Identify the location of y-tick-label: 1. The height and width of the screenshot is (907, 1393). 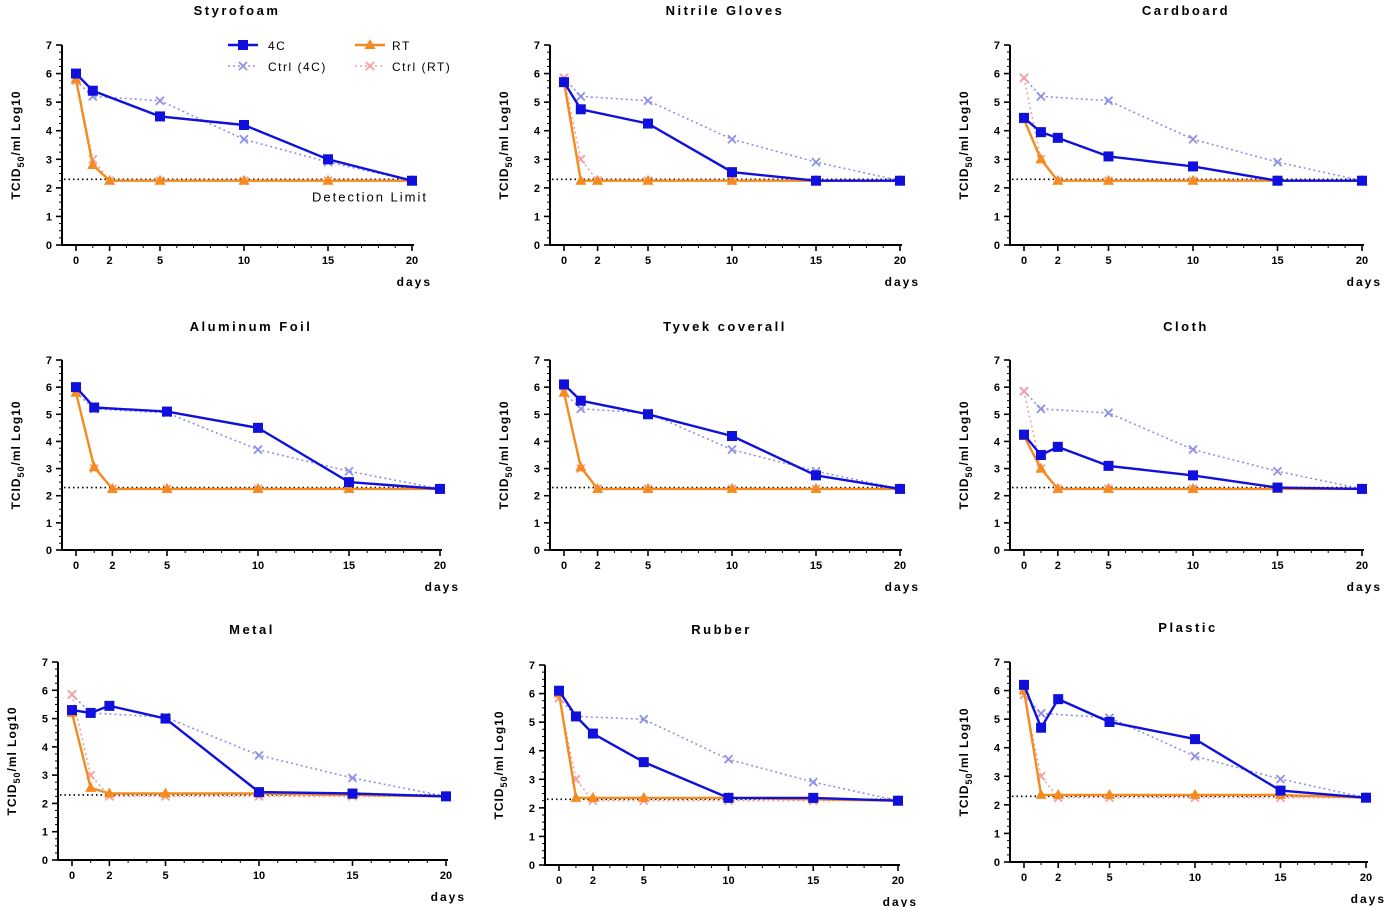
(997, 217).